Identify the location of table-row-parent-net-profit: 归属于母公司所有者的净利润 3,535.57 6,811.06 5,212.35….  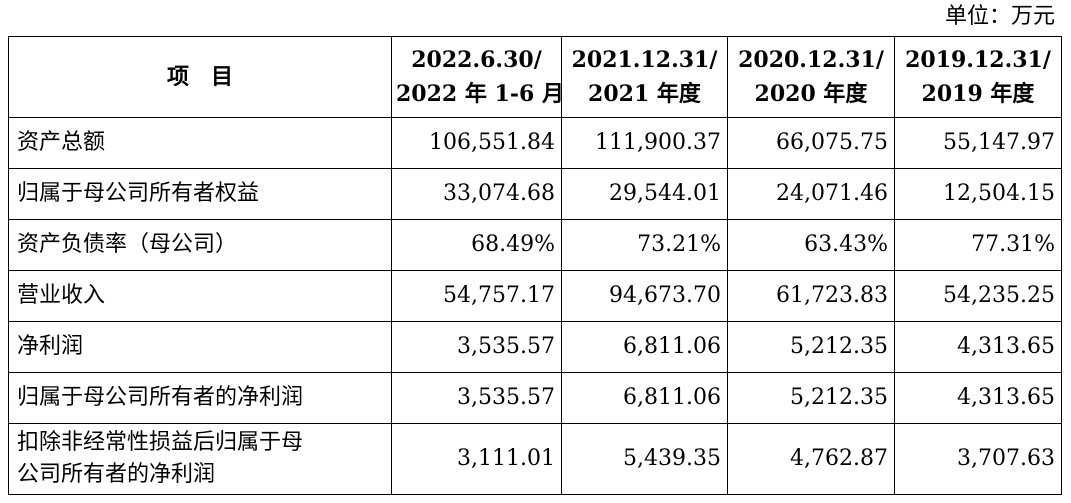
(535, 398).